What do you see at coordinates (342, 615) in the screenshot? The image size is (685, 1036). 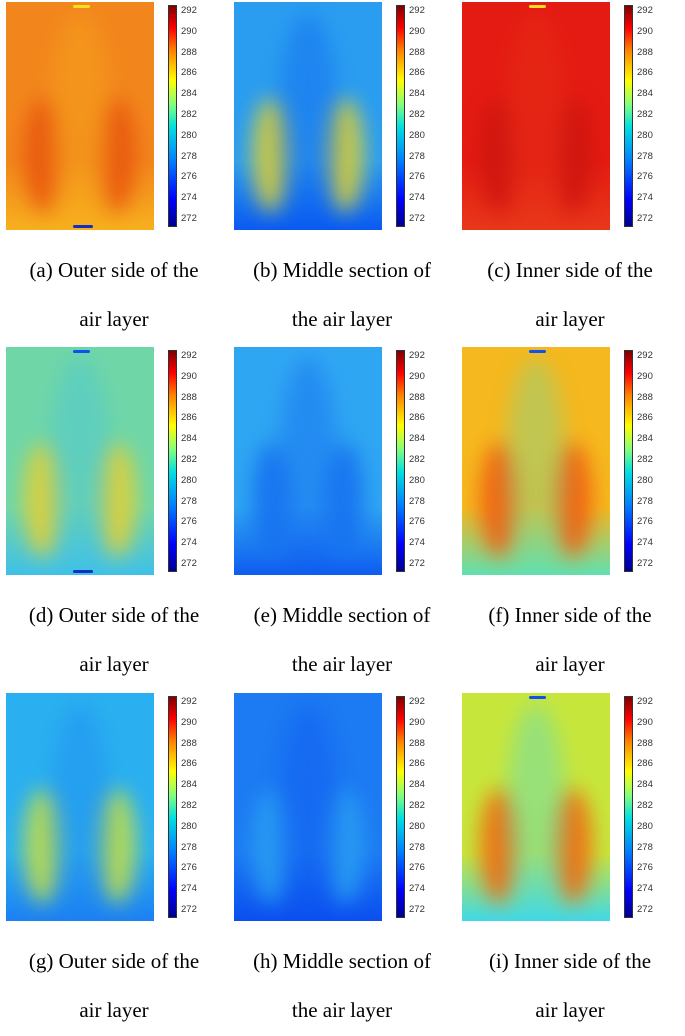 I see `caption-line-1: (e) Middle section of` at bounding box center [342, 615].